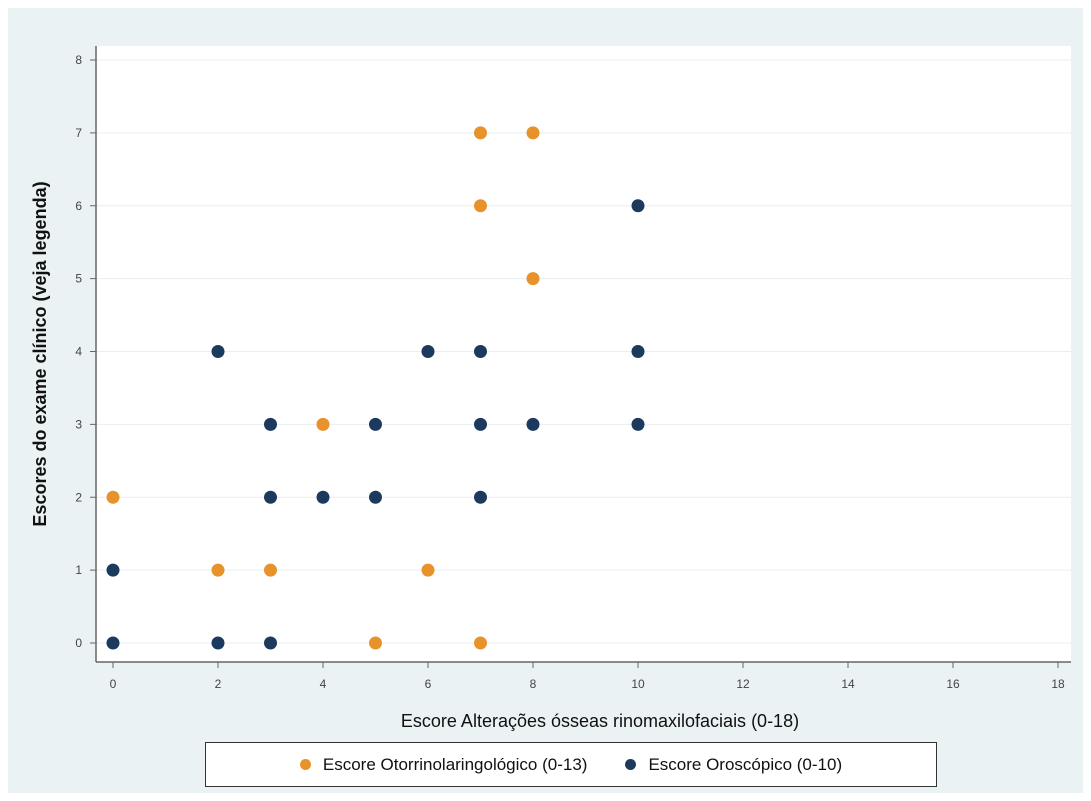  What do you see at coordinates (78, 206) in the screenshot?
I see `y-tick-label: 6` at bounding box center [78, 206].